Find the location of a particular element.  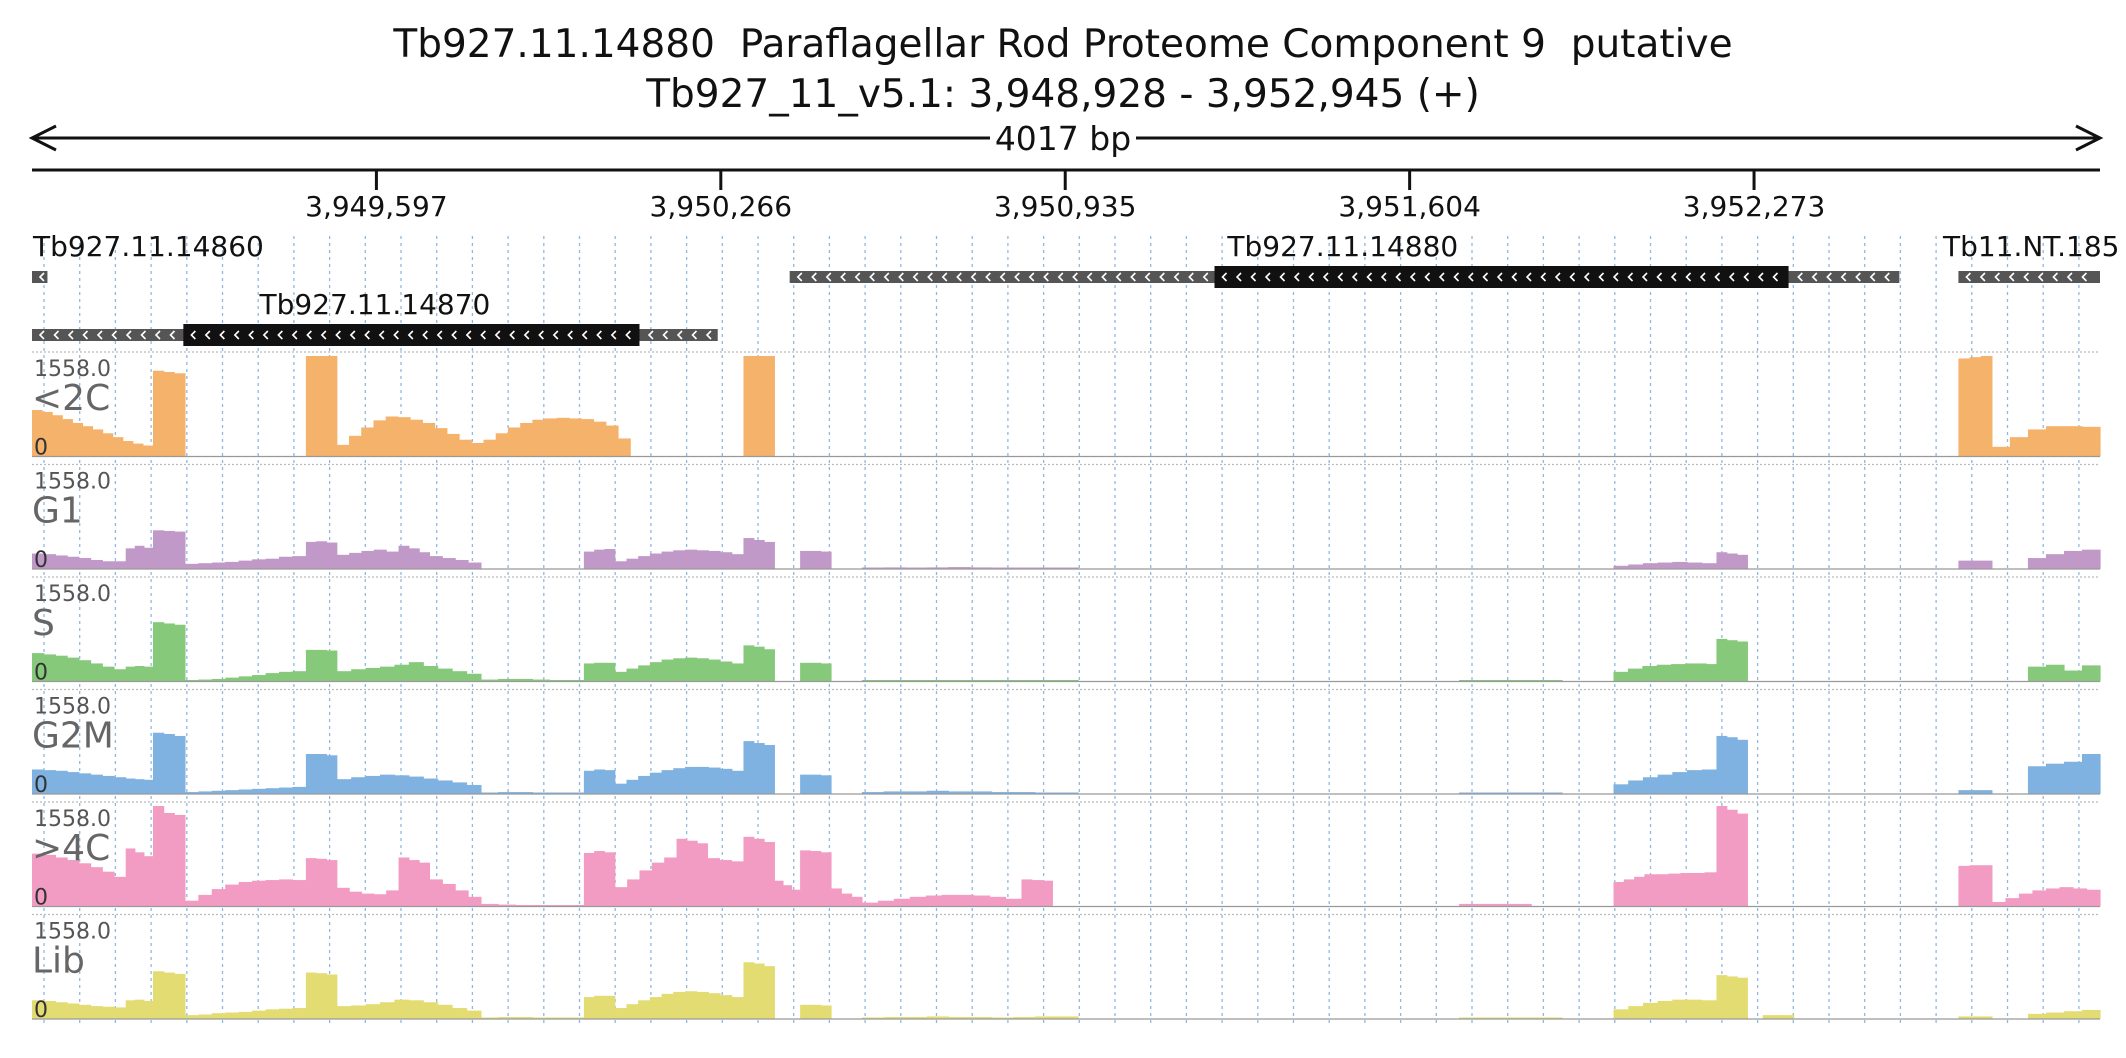

gene-feature: Tb927.11.14870 is located at coordinates (375, 317).